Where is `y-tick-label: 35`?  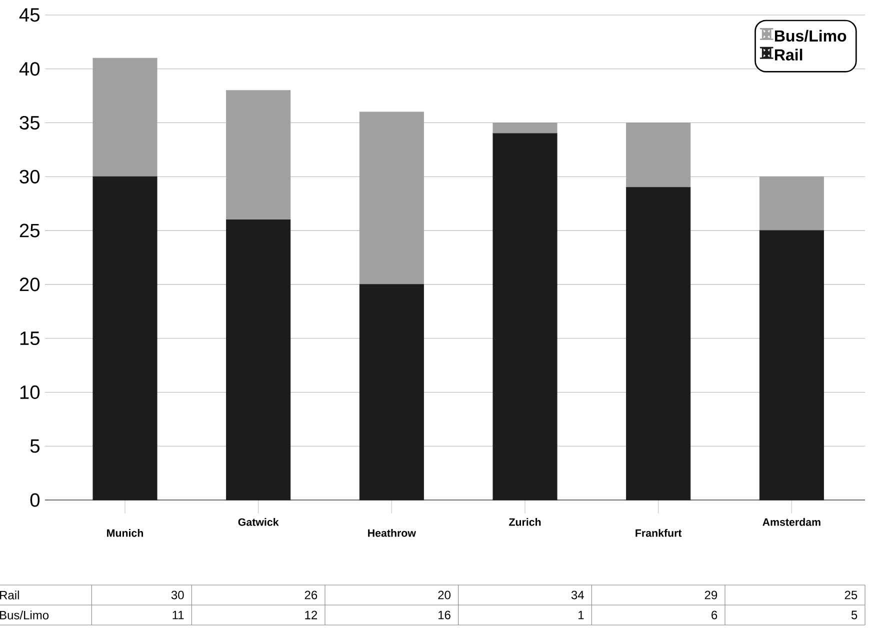
y-tick-label: 35 is located at coordinates (30, 123).